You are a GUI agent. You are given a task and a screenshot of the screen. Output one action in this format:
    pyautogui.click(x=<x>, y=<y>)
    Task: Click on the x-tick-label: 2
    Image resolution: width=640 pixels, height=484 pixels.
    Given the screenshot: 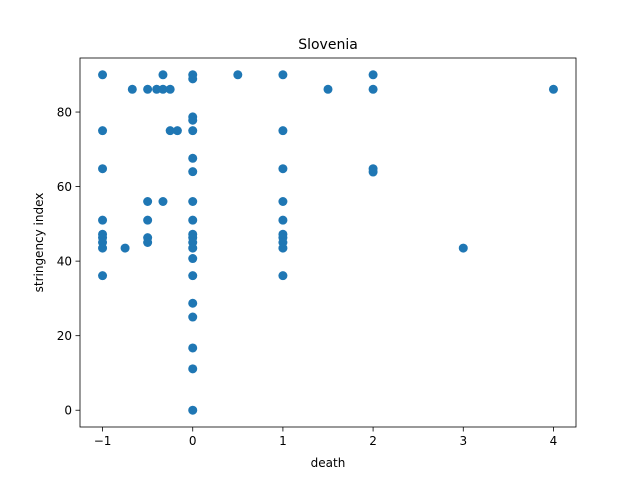 What is the action you would take?
    pyautogui.click(x=373, y=441)
    